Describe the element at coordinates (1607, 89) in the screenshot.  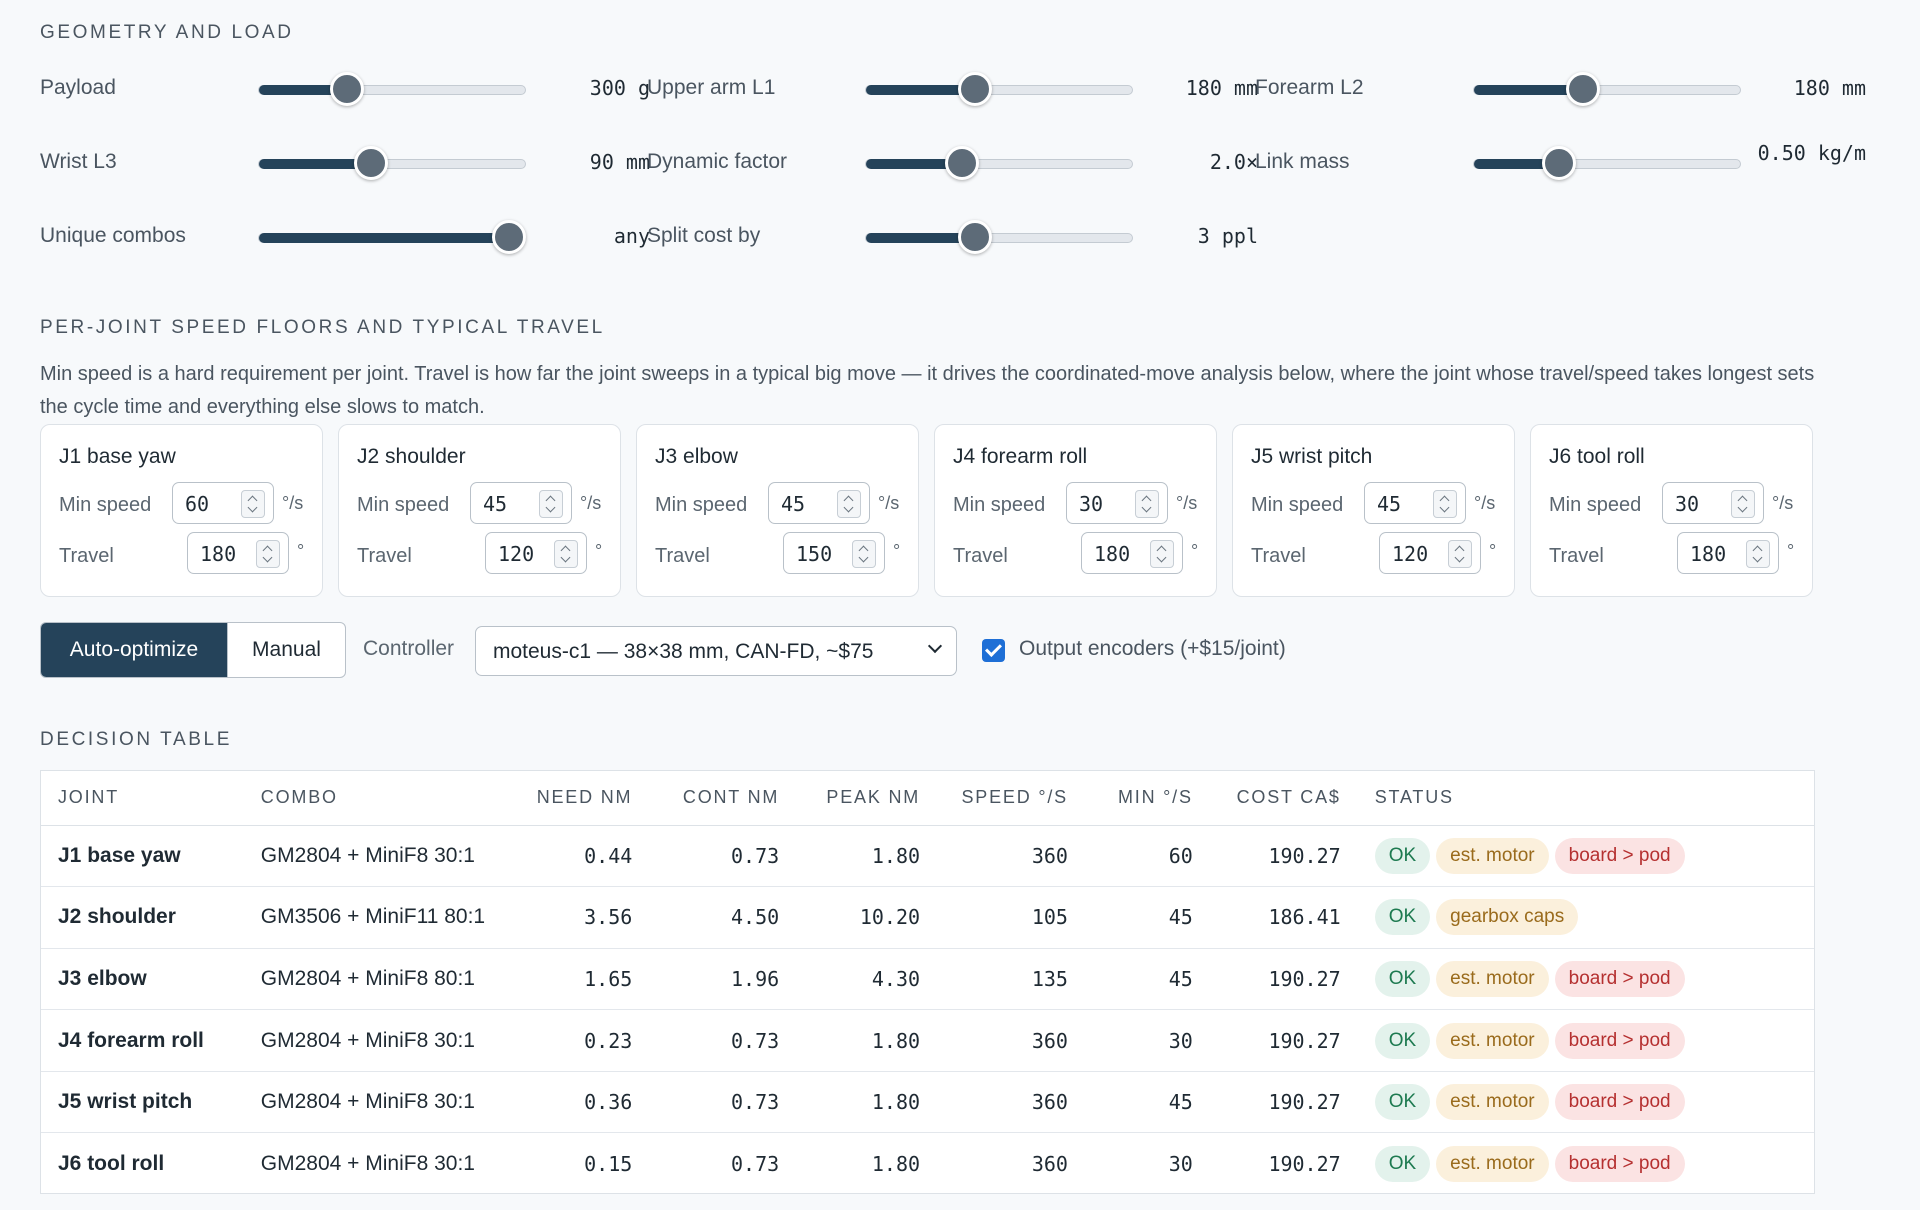
I see `forearm-l2-slider` at that location.